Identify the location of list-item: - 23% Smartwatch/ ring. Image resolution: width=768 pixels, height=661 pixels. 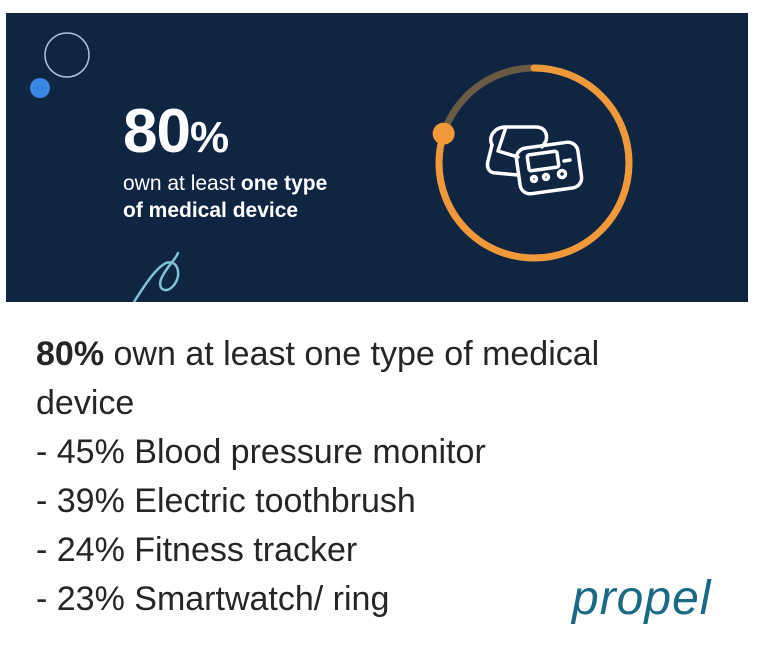
(213, 599).